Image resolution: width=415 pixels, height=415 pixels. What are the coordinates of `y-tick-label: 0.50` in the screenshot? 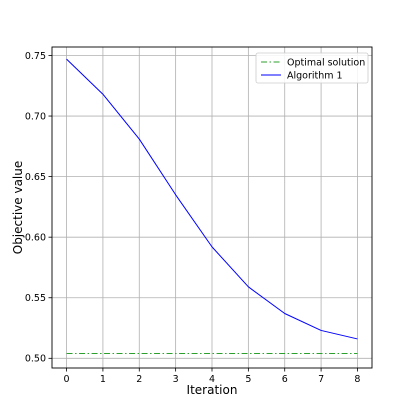 It's located at (35, 359).